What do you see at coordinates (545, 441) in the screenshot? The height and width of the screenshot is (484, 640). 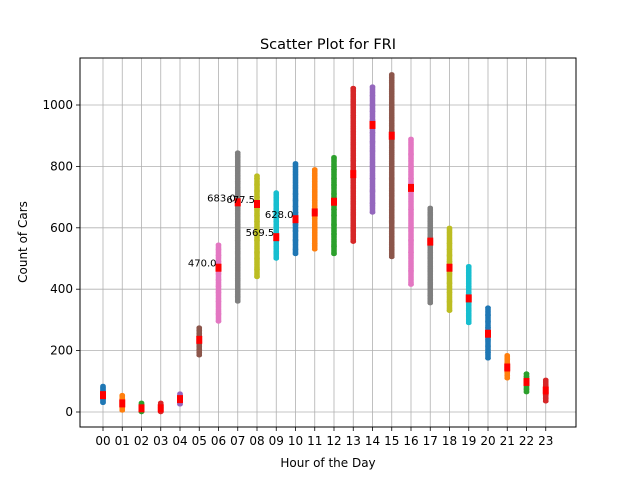 I see `x-tick-label: 23` at bounding box center [545, 441].